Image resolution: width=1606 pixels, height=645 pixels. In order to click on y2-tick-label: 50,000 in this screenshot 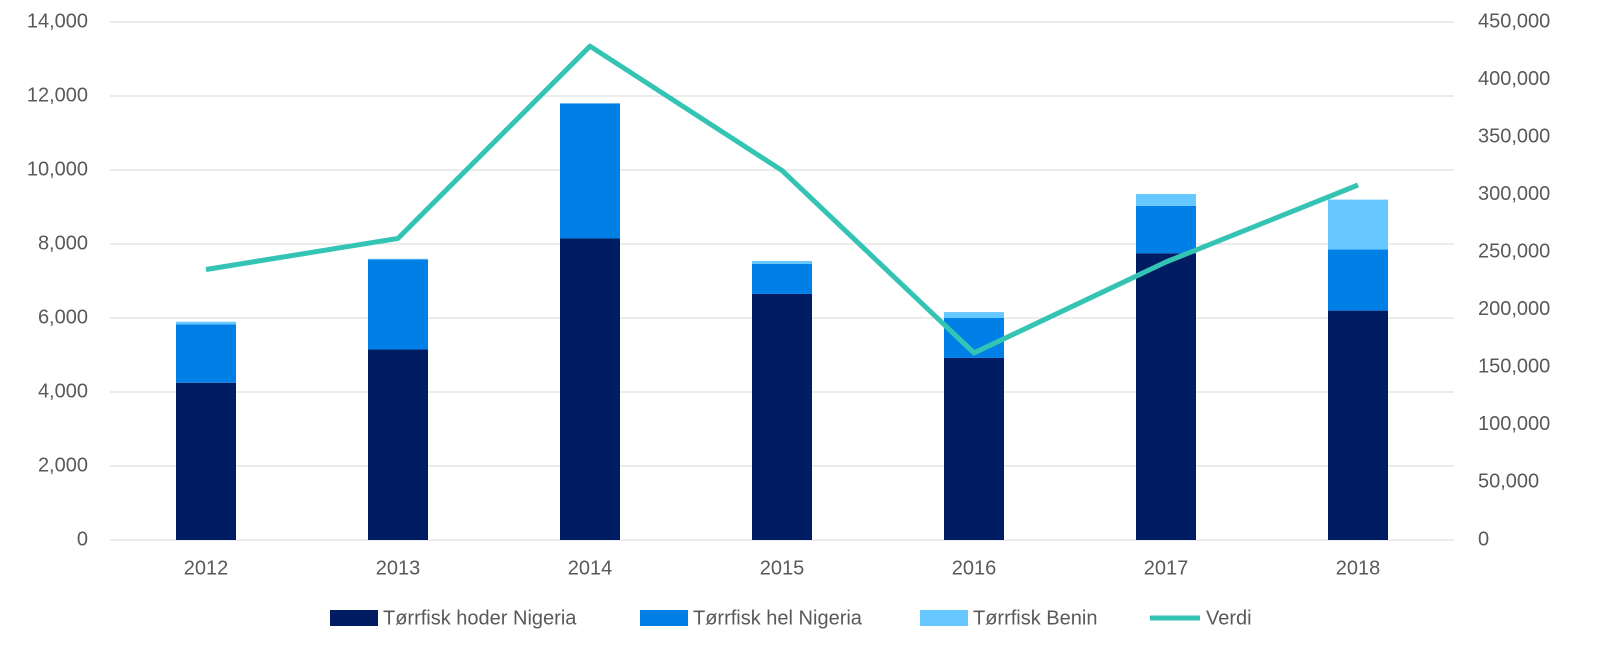, I will do `click(1508, 482)`.